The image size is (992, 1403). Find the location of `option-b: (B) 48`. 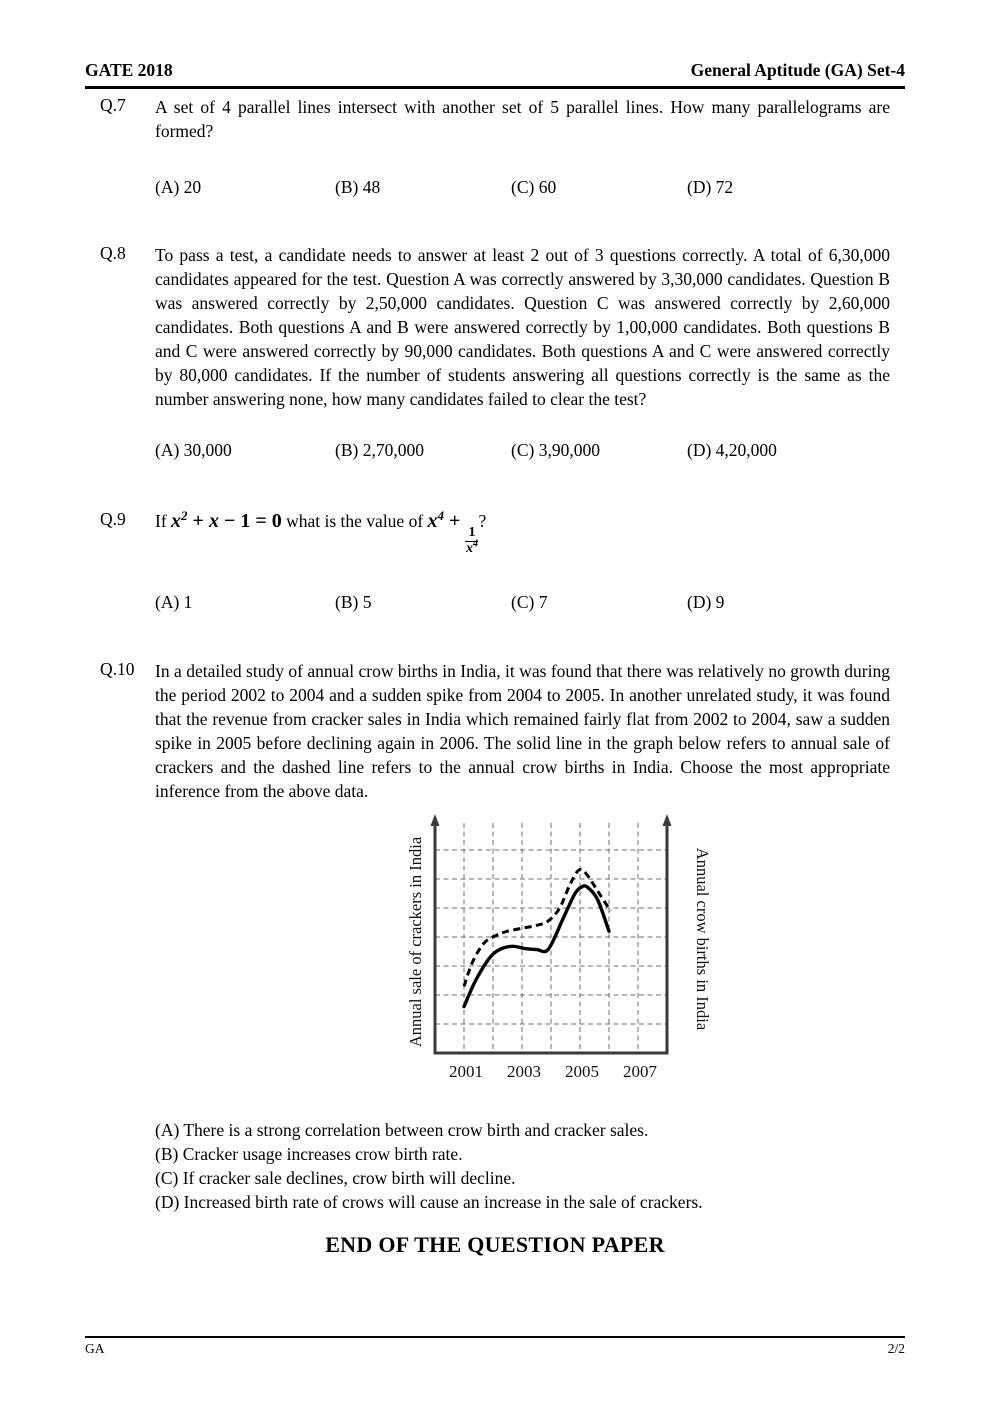

option-b: (B) 48 is located at coordinates (358, 187).